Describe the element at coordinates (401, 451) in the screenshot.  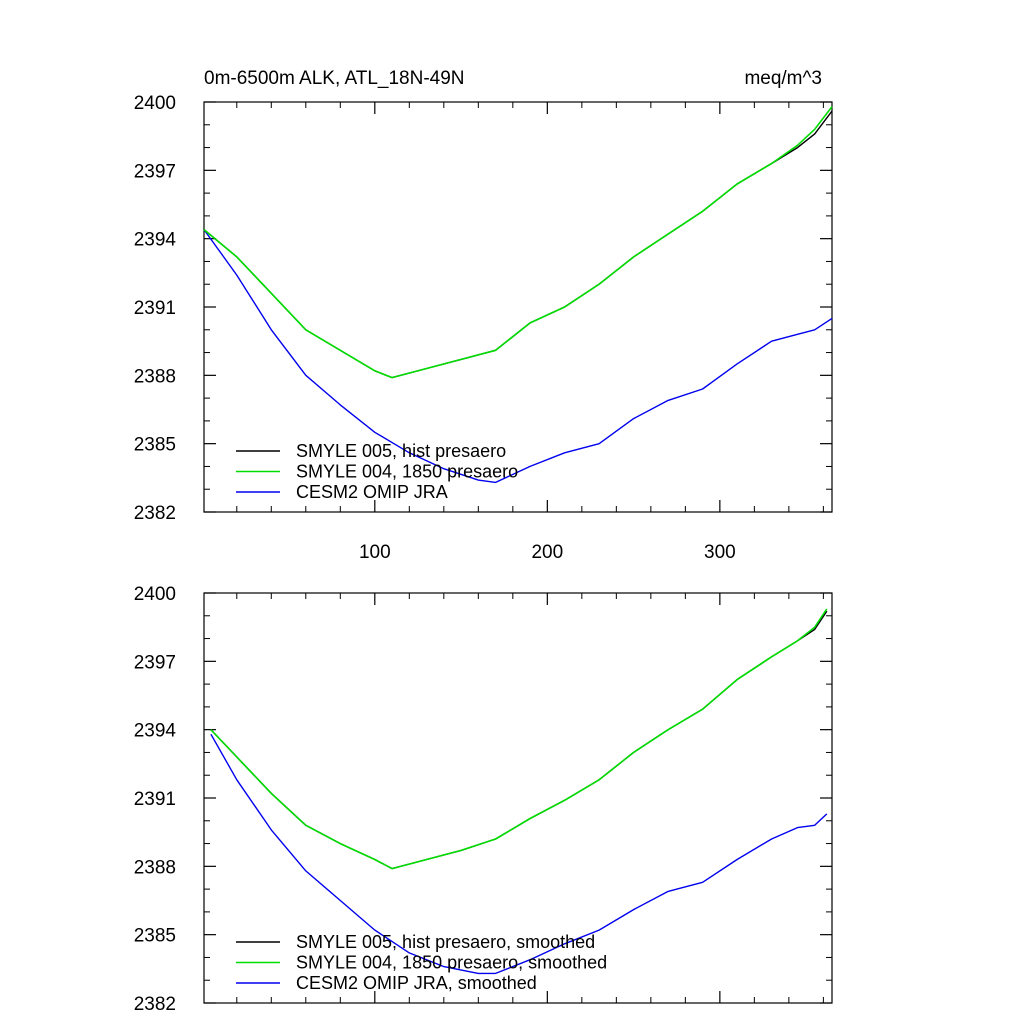
I see `legend-label-0: SMYLE 005, hist presaero` at that location.